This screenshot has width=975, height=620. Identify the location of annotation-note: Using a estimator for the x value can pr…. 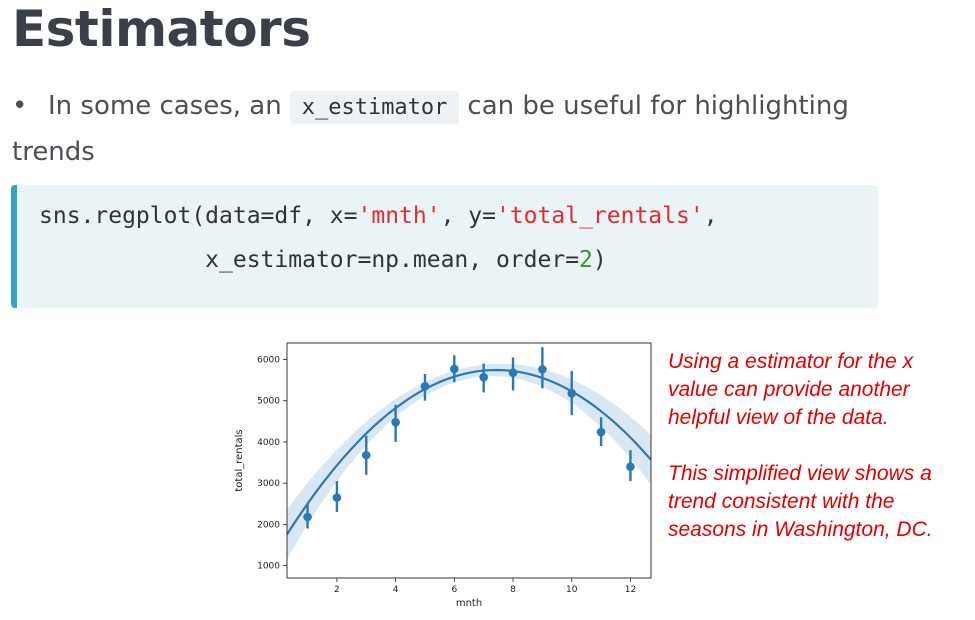
(818, 460).